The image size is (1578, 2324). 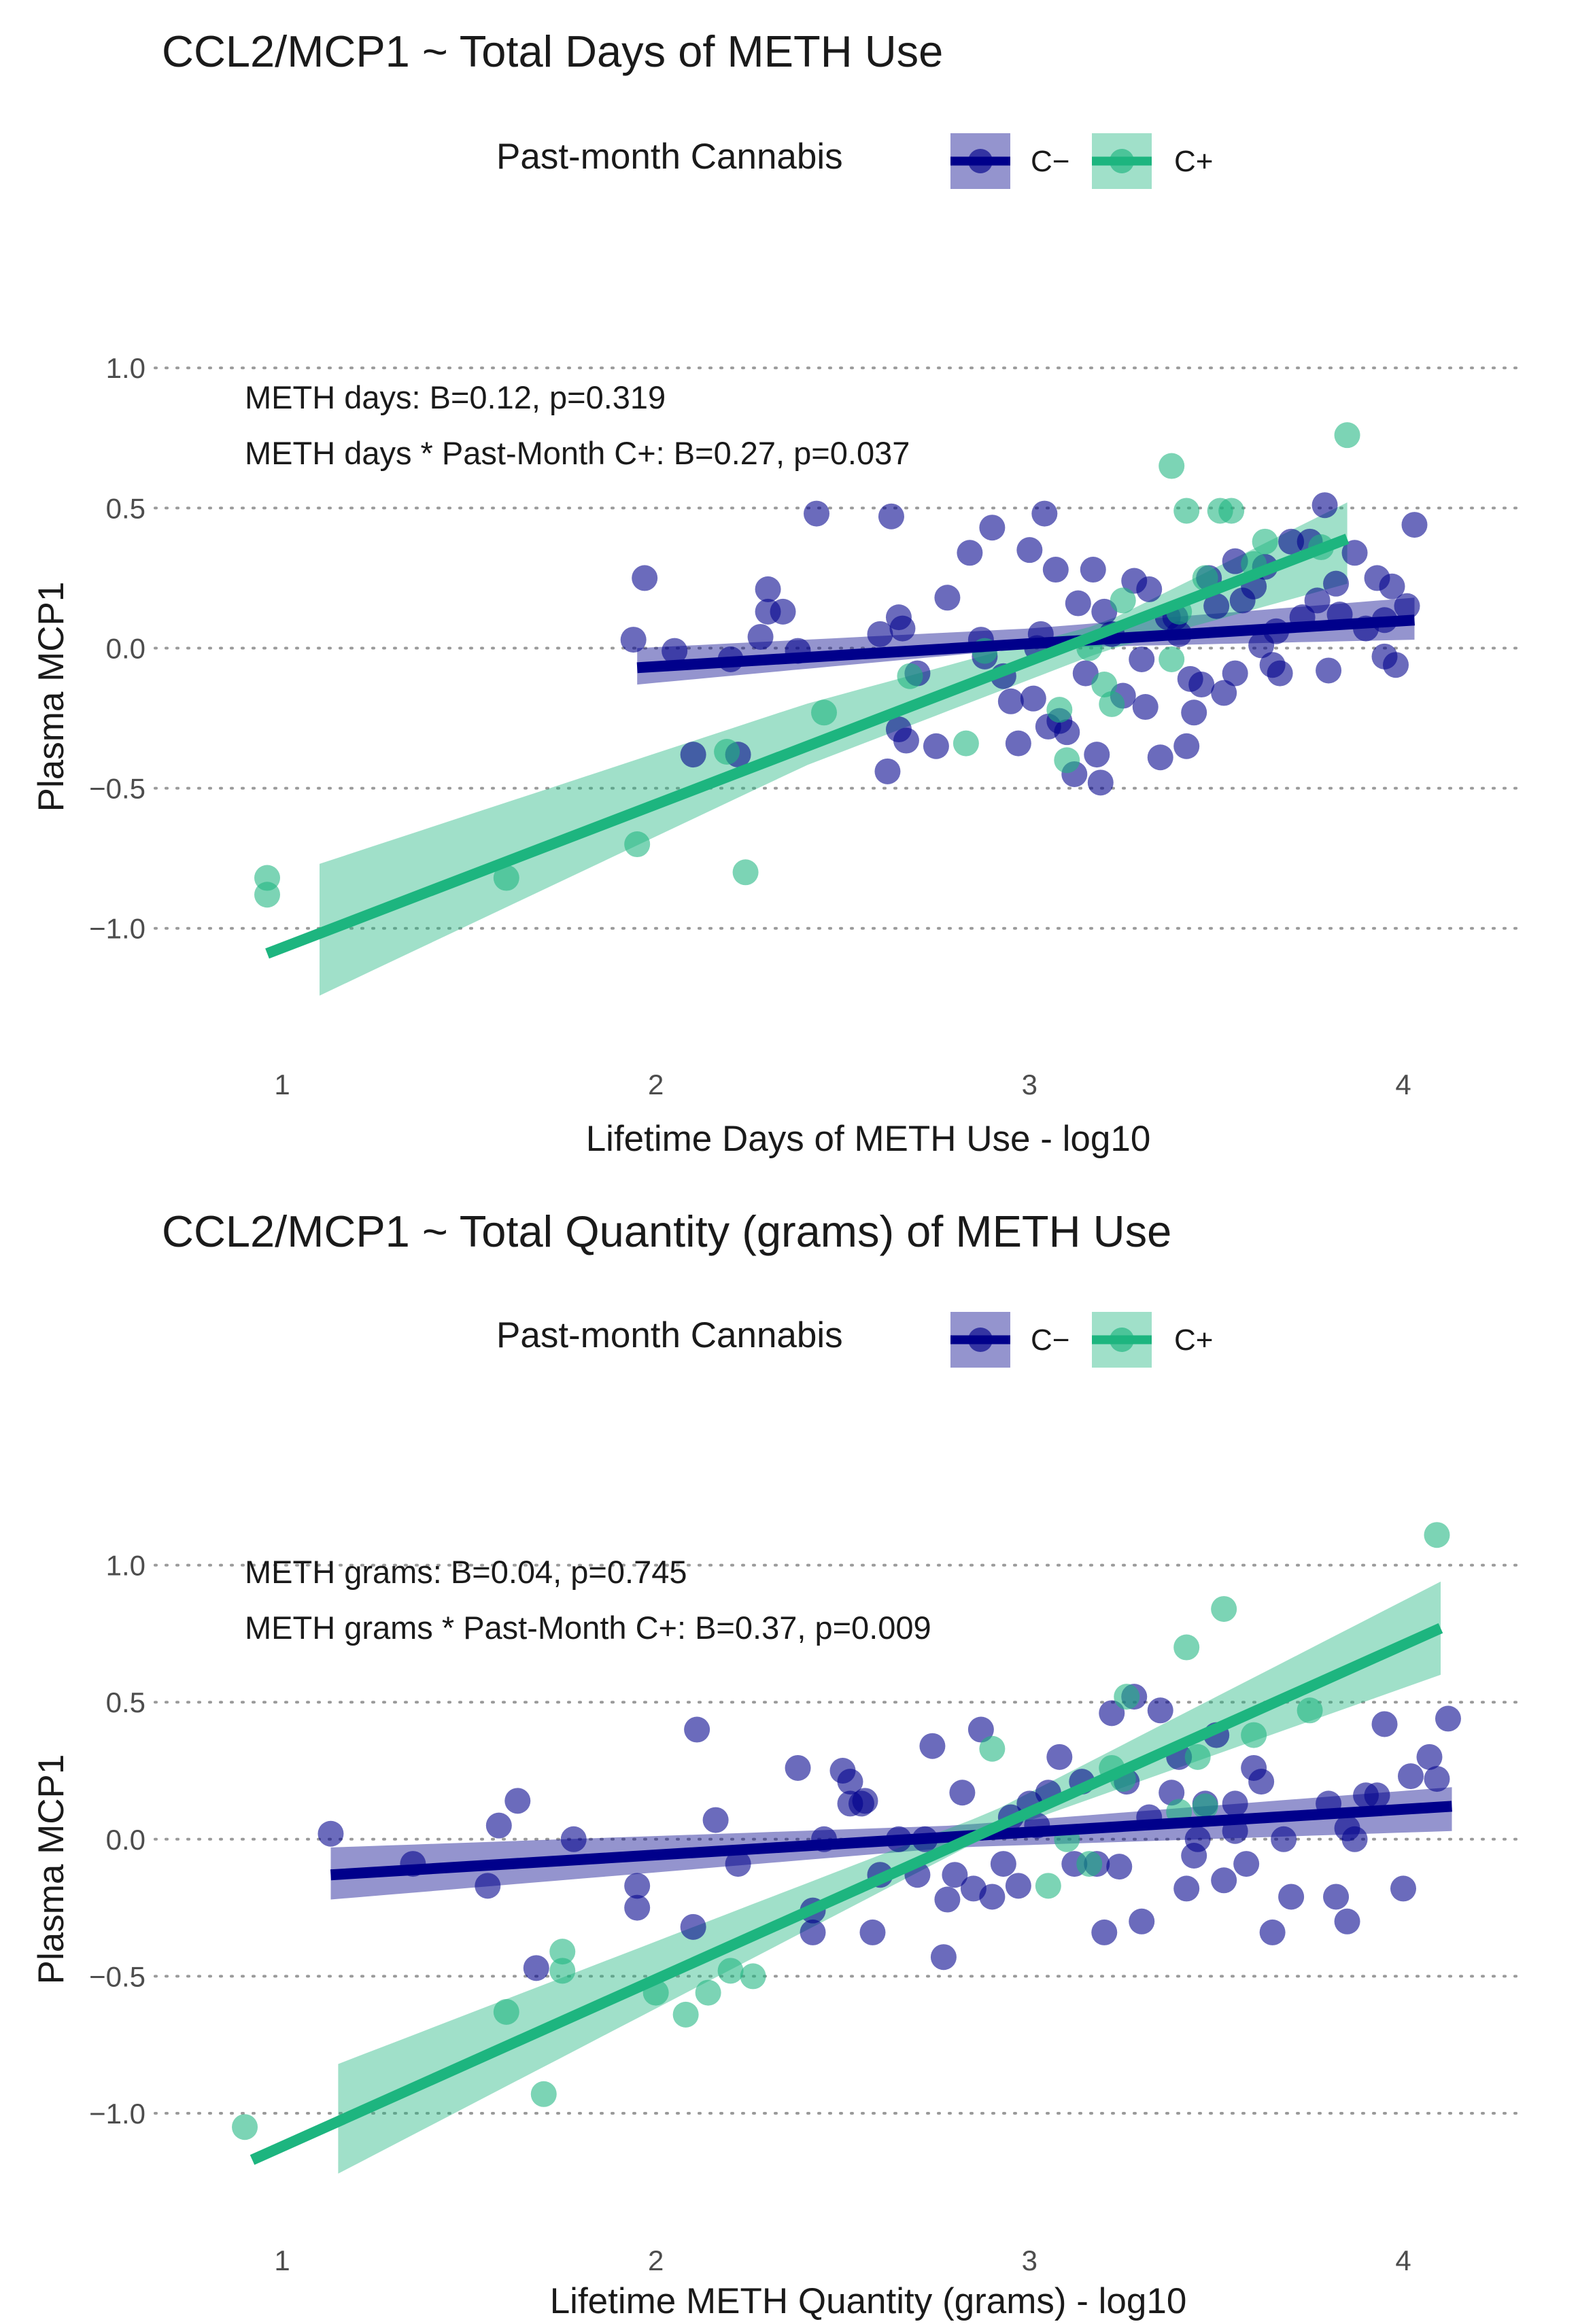 I want to click on chart-1-y-axis-title: Plasma MCP1, so click(x=51, y=697).